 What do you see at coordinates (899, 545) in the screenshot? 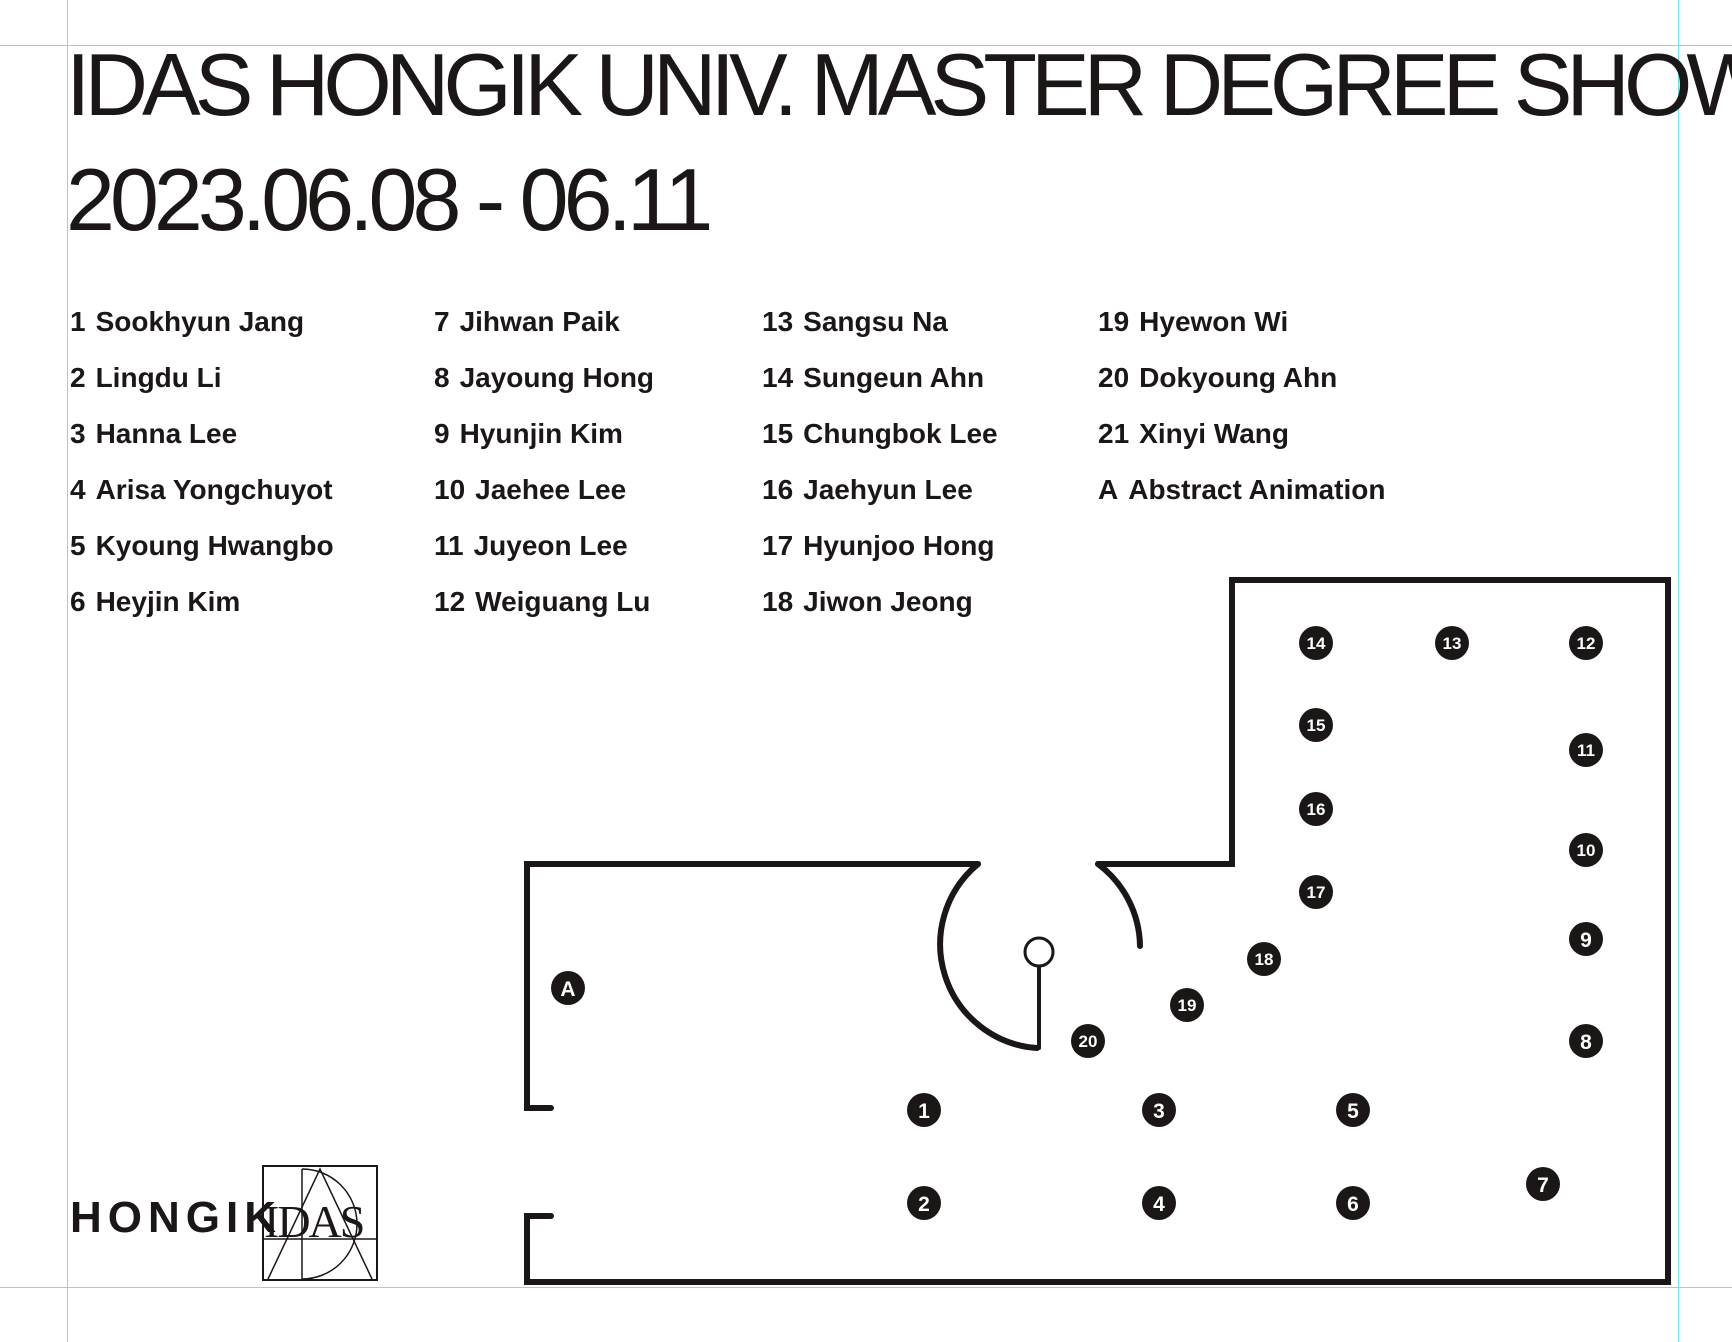
I see `legend-artist-name: Hyunjoo Hong` at bounding box center [899, 545].